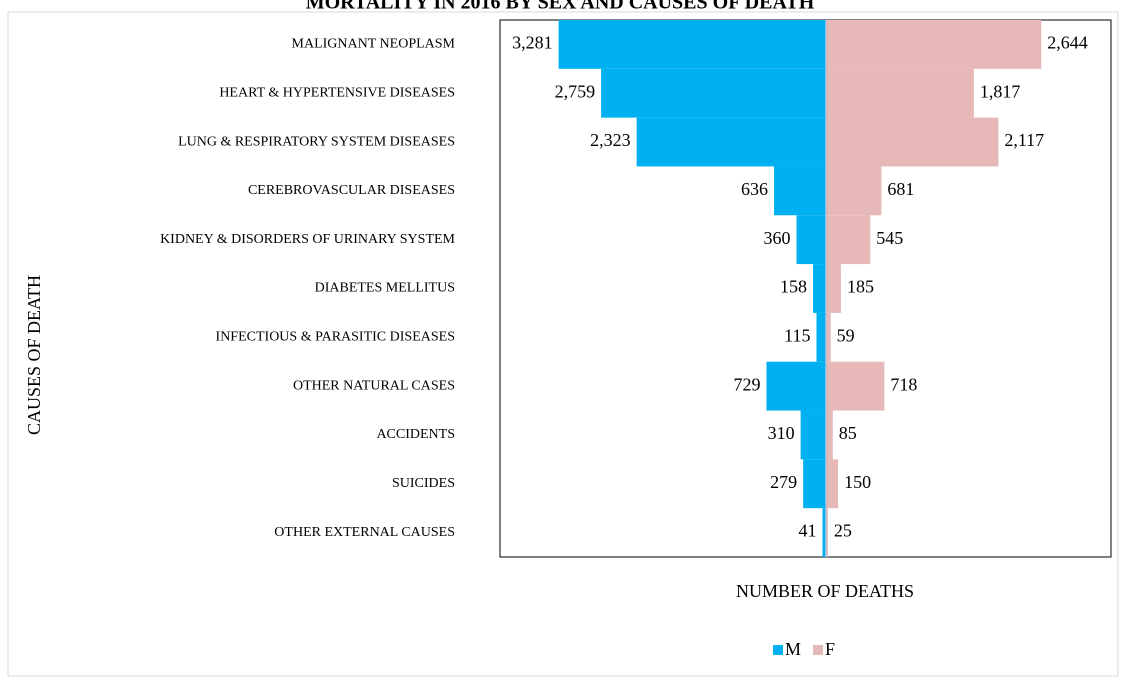 This screenshot has height=678, width=1121. I want to click on x-axis-label: NUMBER OF DEATHS, so click(825, 591).